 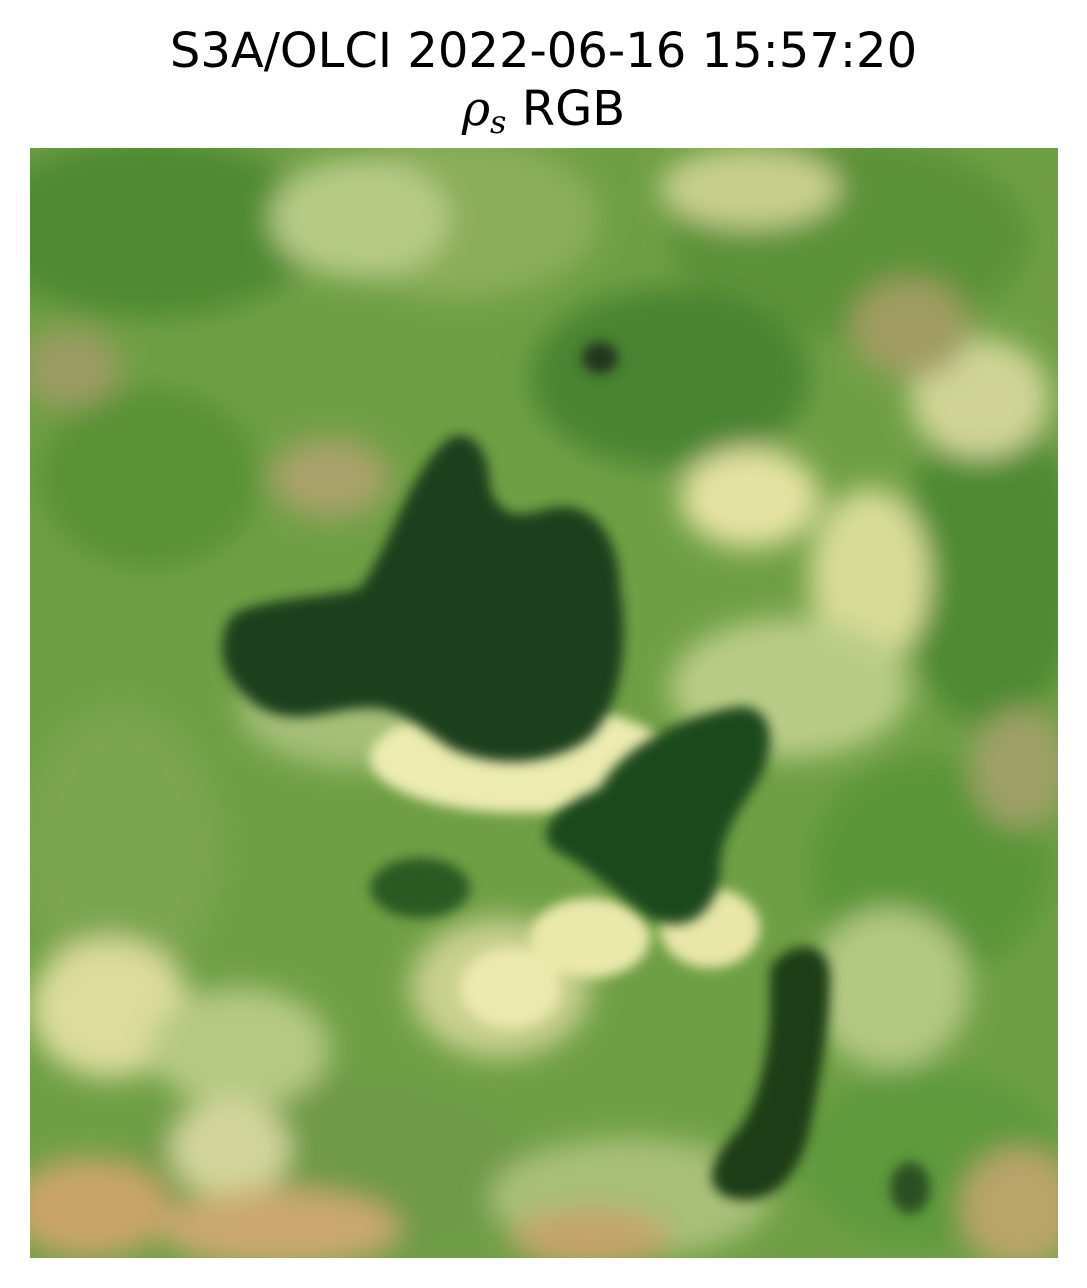 I want to click on figure-title: S3A/OLCI 2022-06-16 15:57:20 ρs RGB, so click(x=543, y=86).